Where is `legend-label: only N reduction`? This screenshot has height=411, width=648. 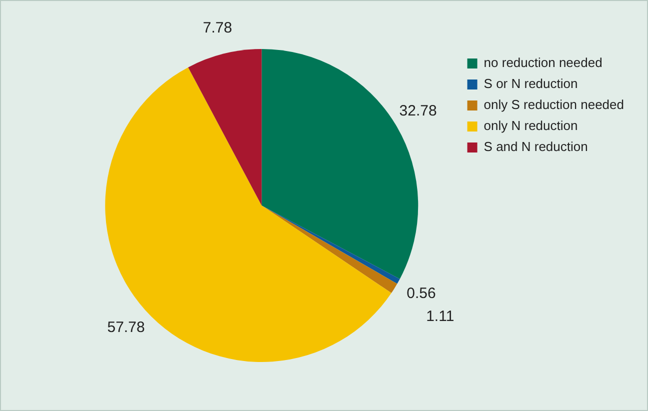 legend-label: only N reduction is located at coordinates (531, 126).